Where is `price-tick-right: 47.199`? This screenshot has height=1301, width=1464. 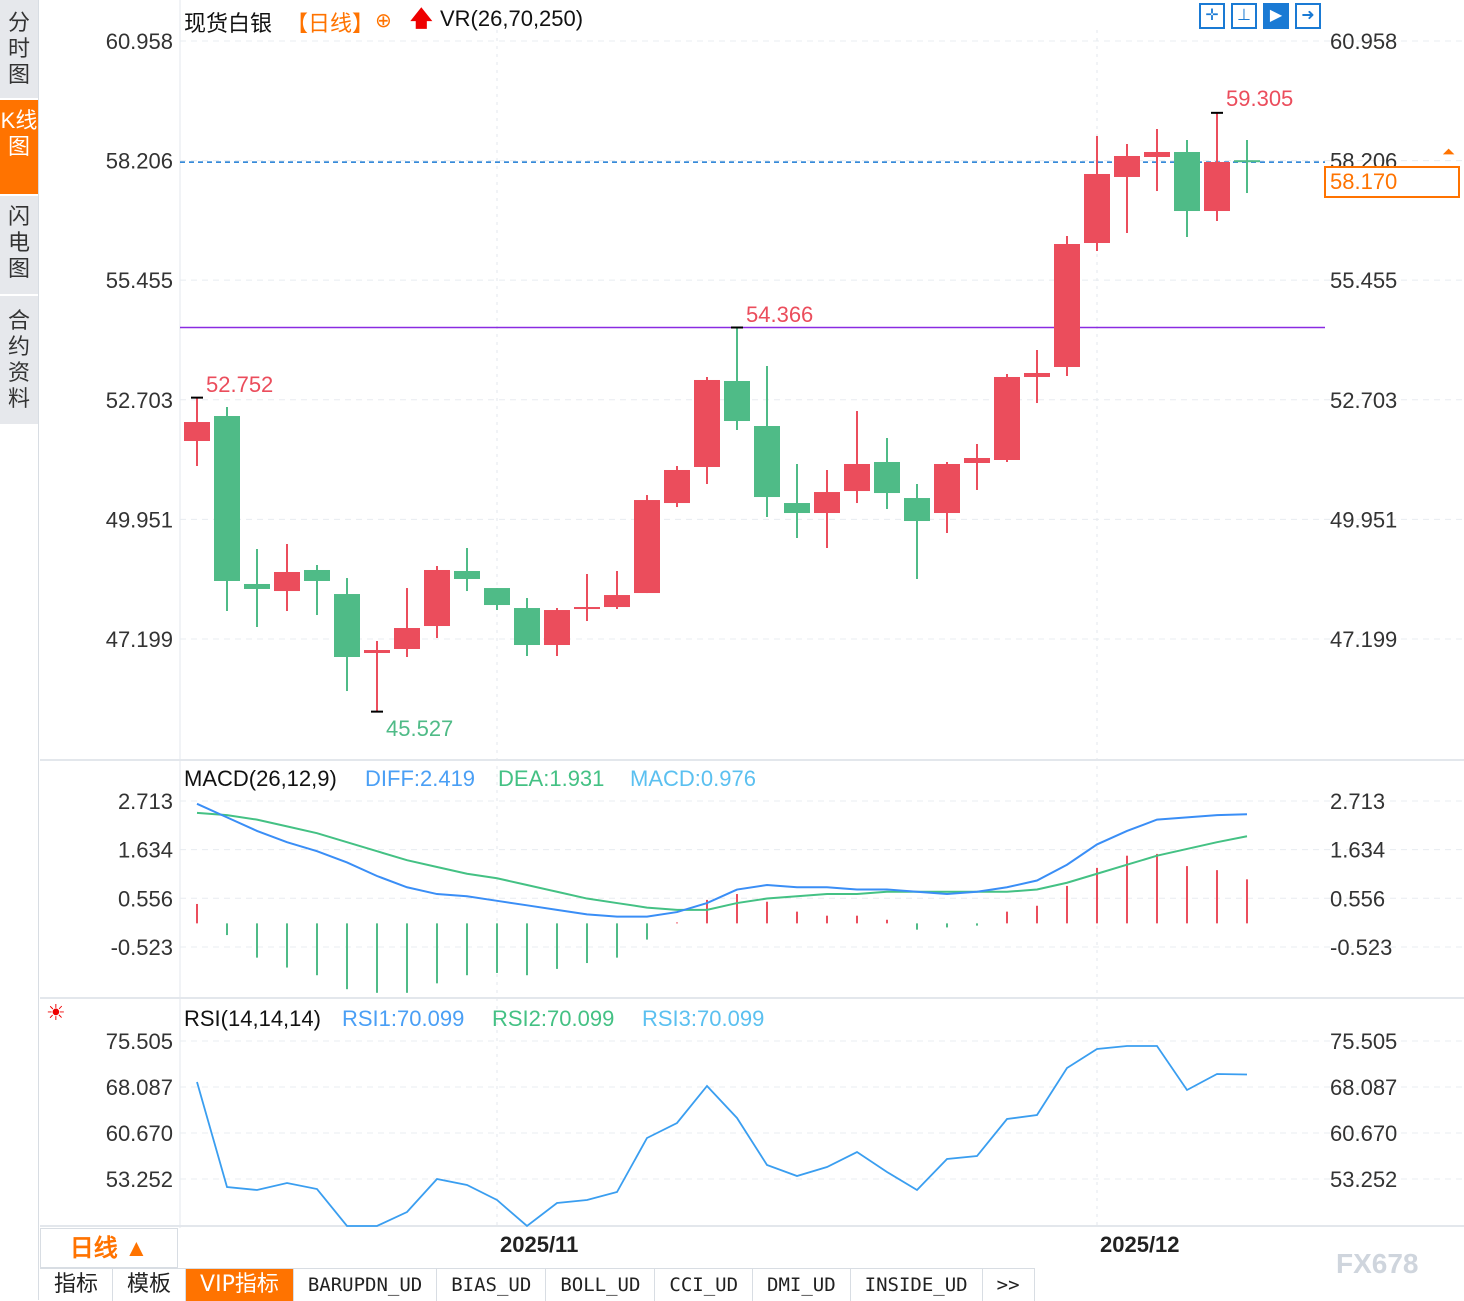
price-tick-right: 47.199 is located at coordinates (1363, 639).